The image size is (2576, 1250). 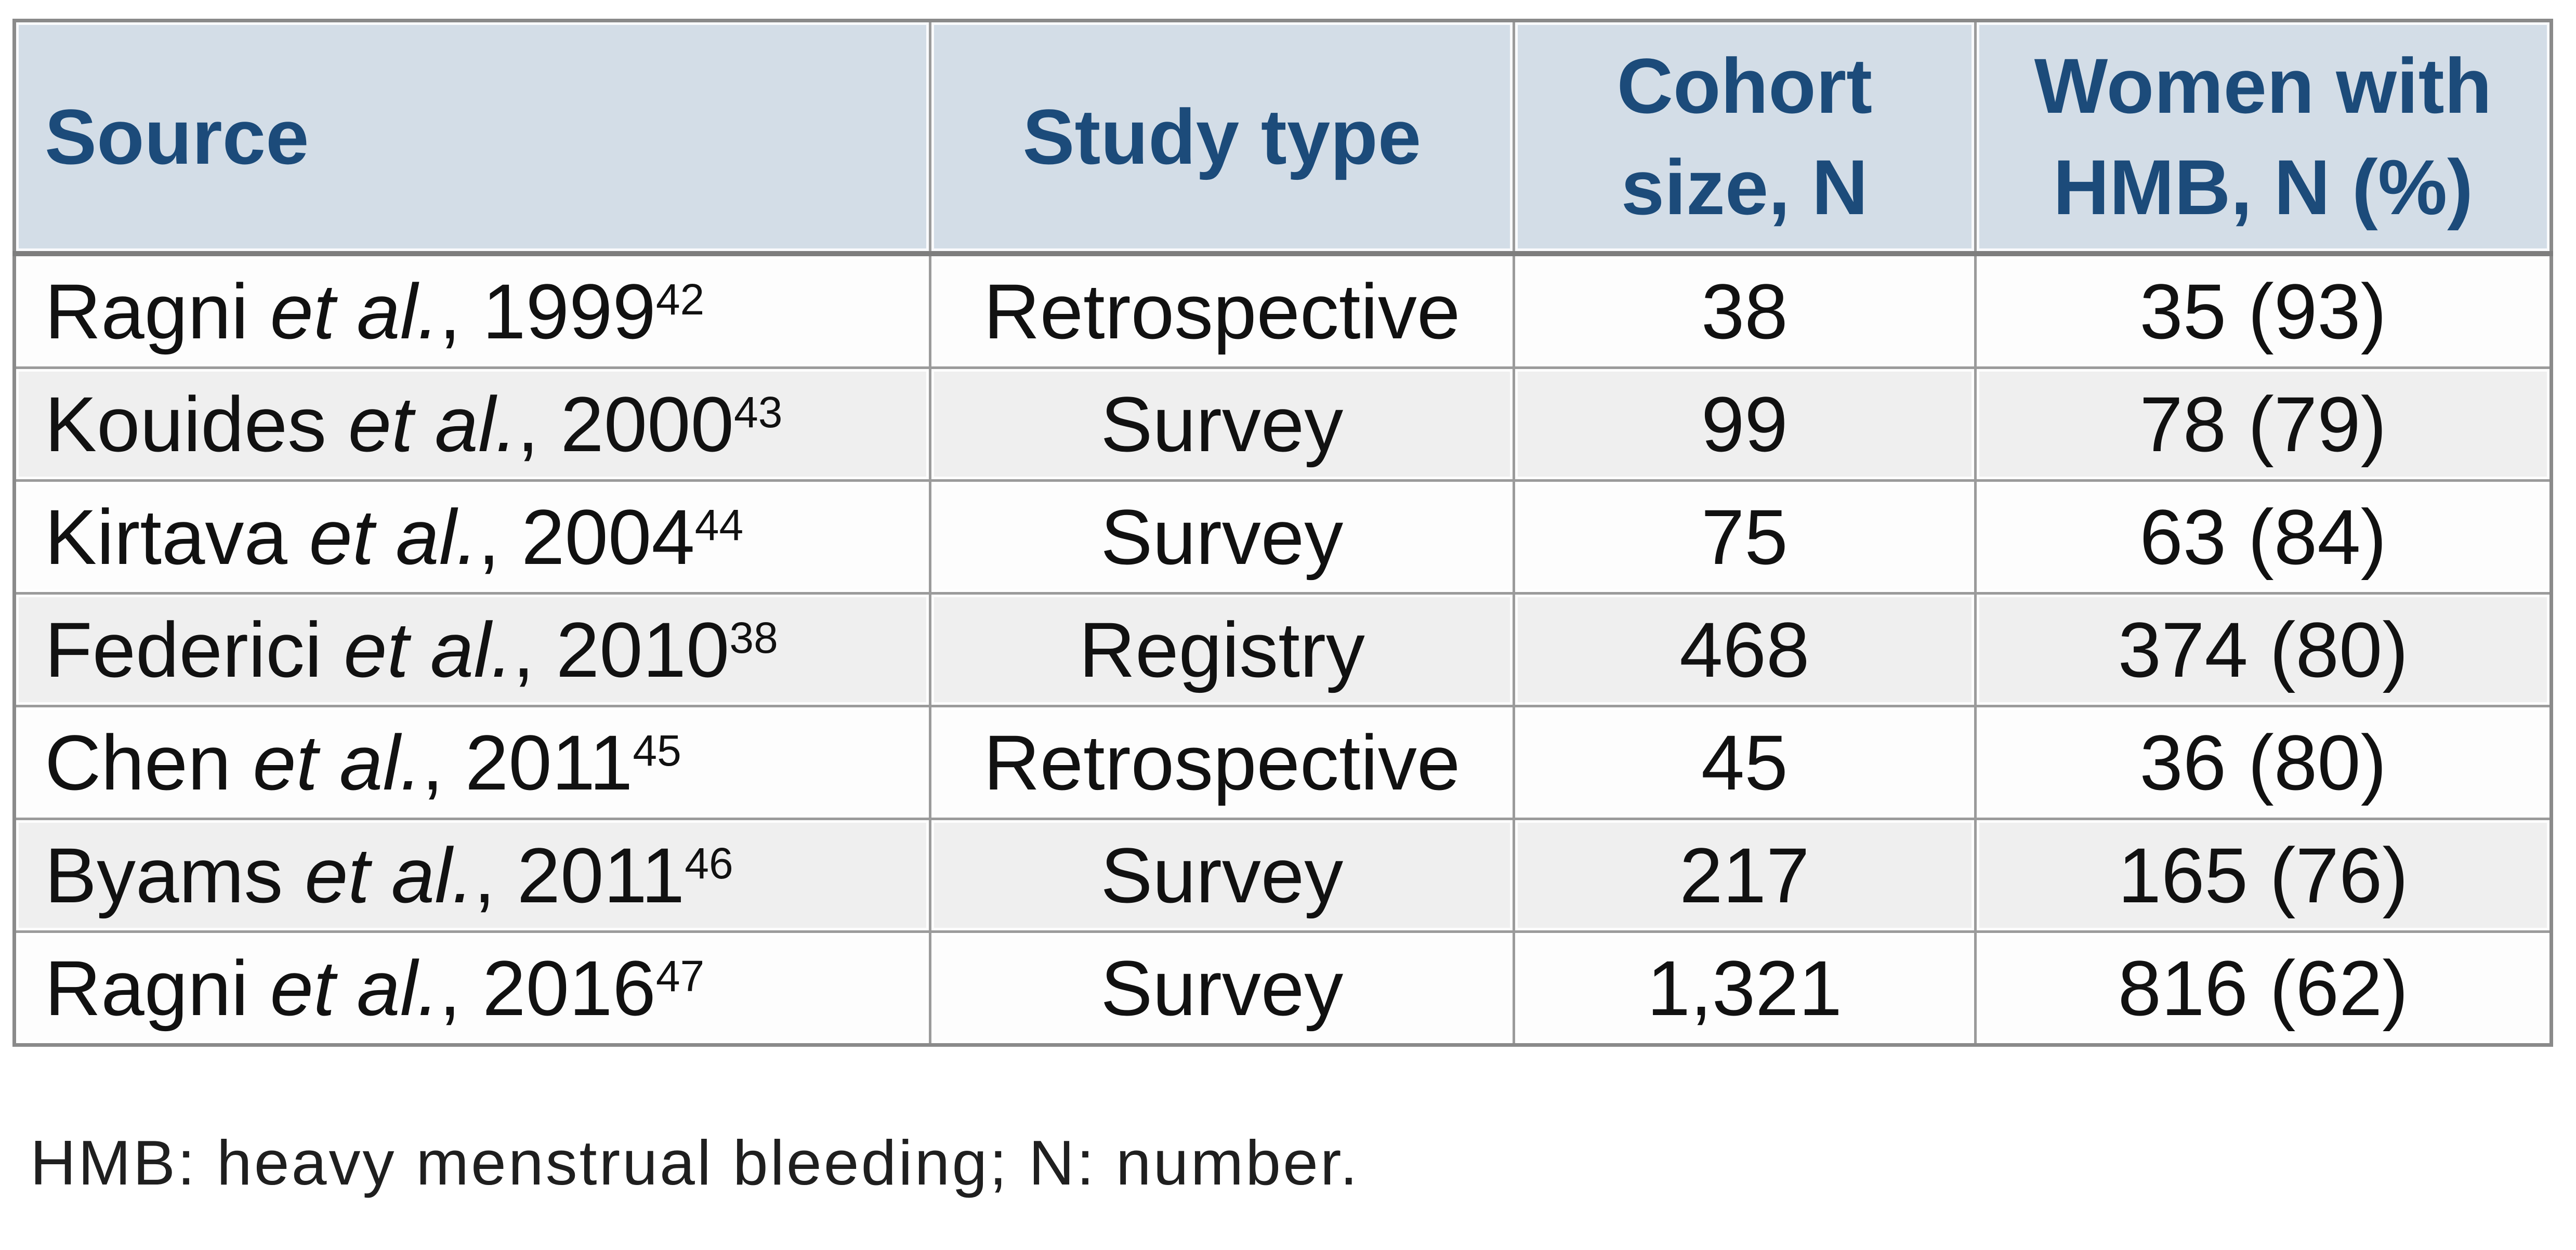 What do you see at coordinates (2263, 137) in the screenshot?
I see `col-header-women-hmb: Women with HMB, N (%)` at bounding box center [2263, 137].